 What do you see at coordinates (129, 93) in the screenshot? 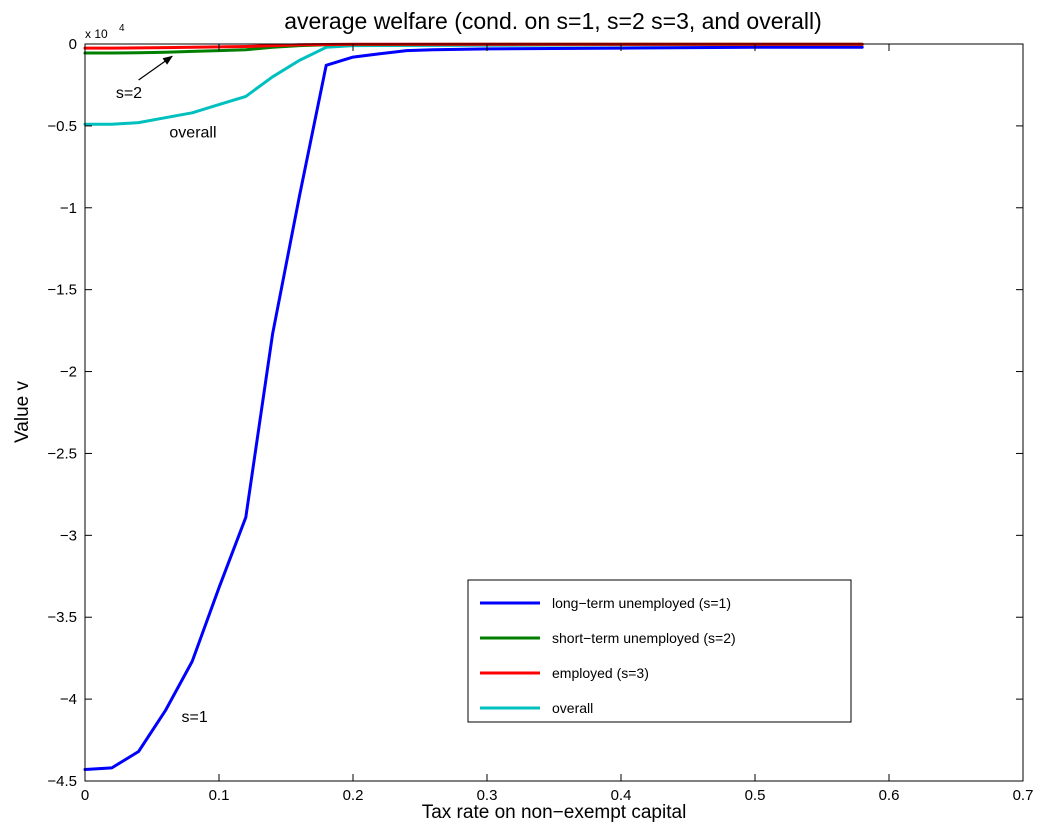
I see `annotation-label: s=2` at bounding box center [129, 93].